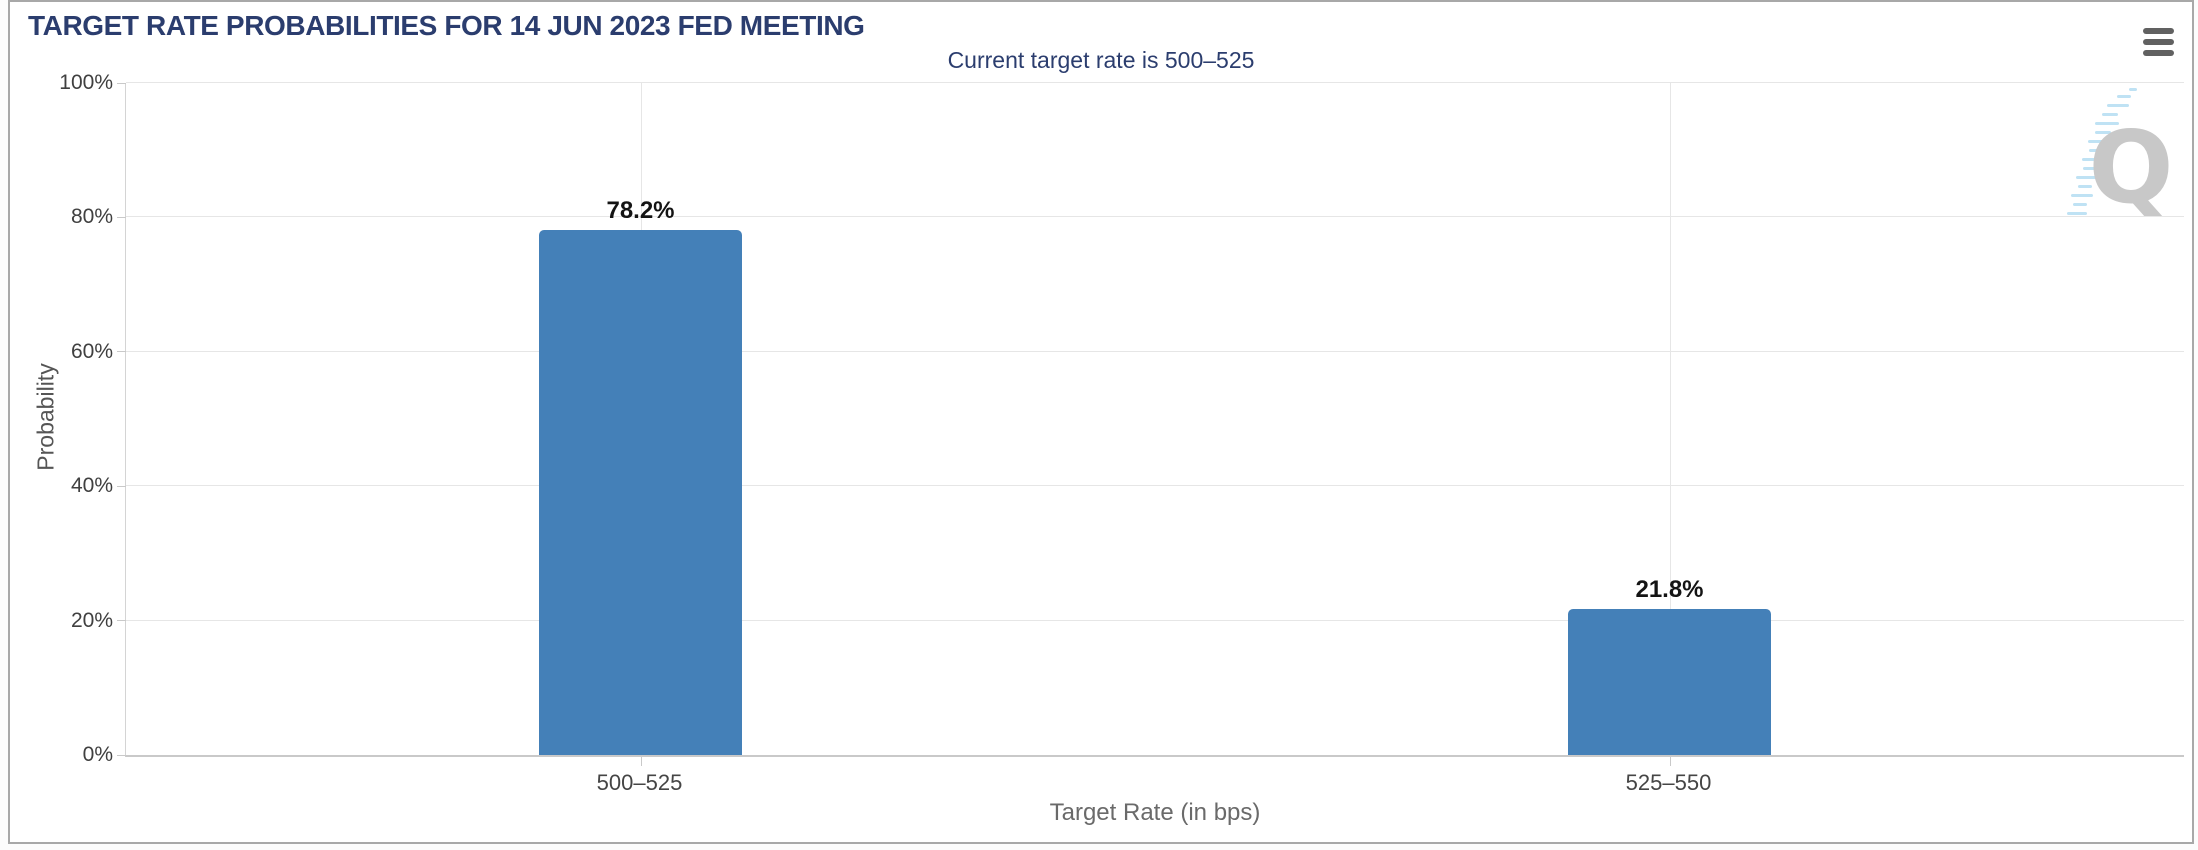 This screenshot has width=2198, height=850. I want to click on y-tick-label: 60%, so click(91, 351).